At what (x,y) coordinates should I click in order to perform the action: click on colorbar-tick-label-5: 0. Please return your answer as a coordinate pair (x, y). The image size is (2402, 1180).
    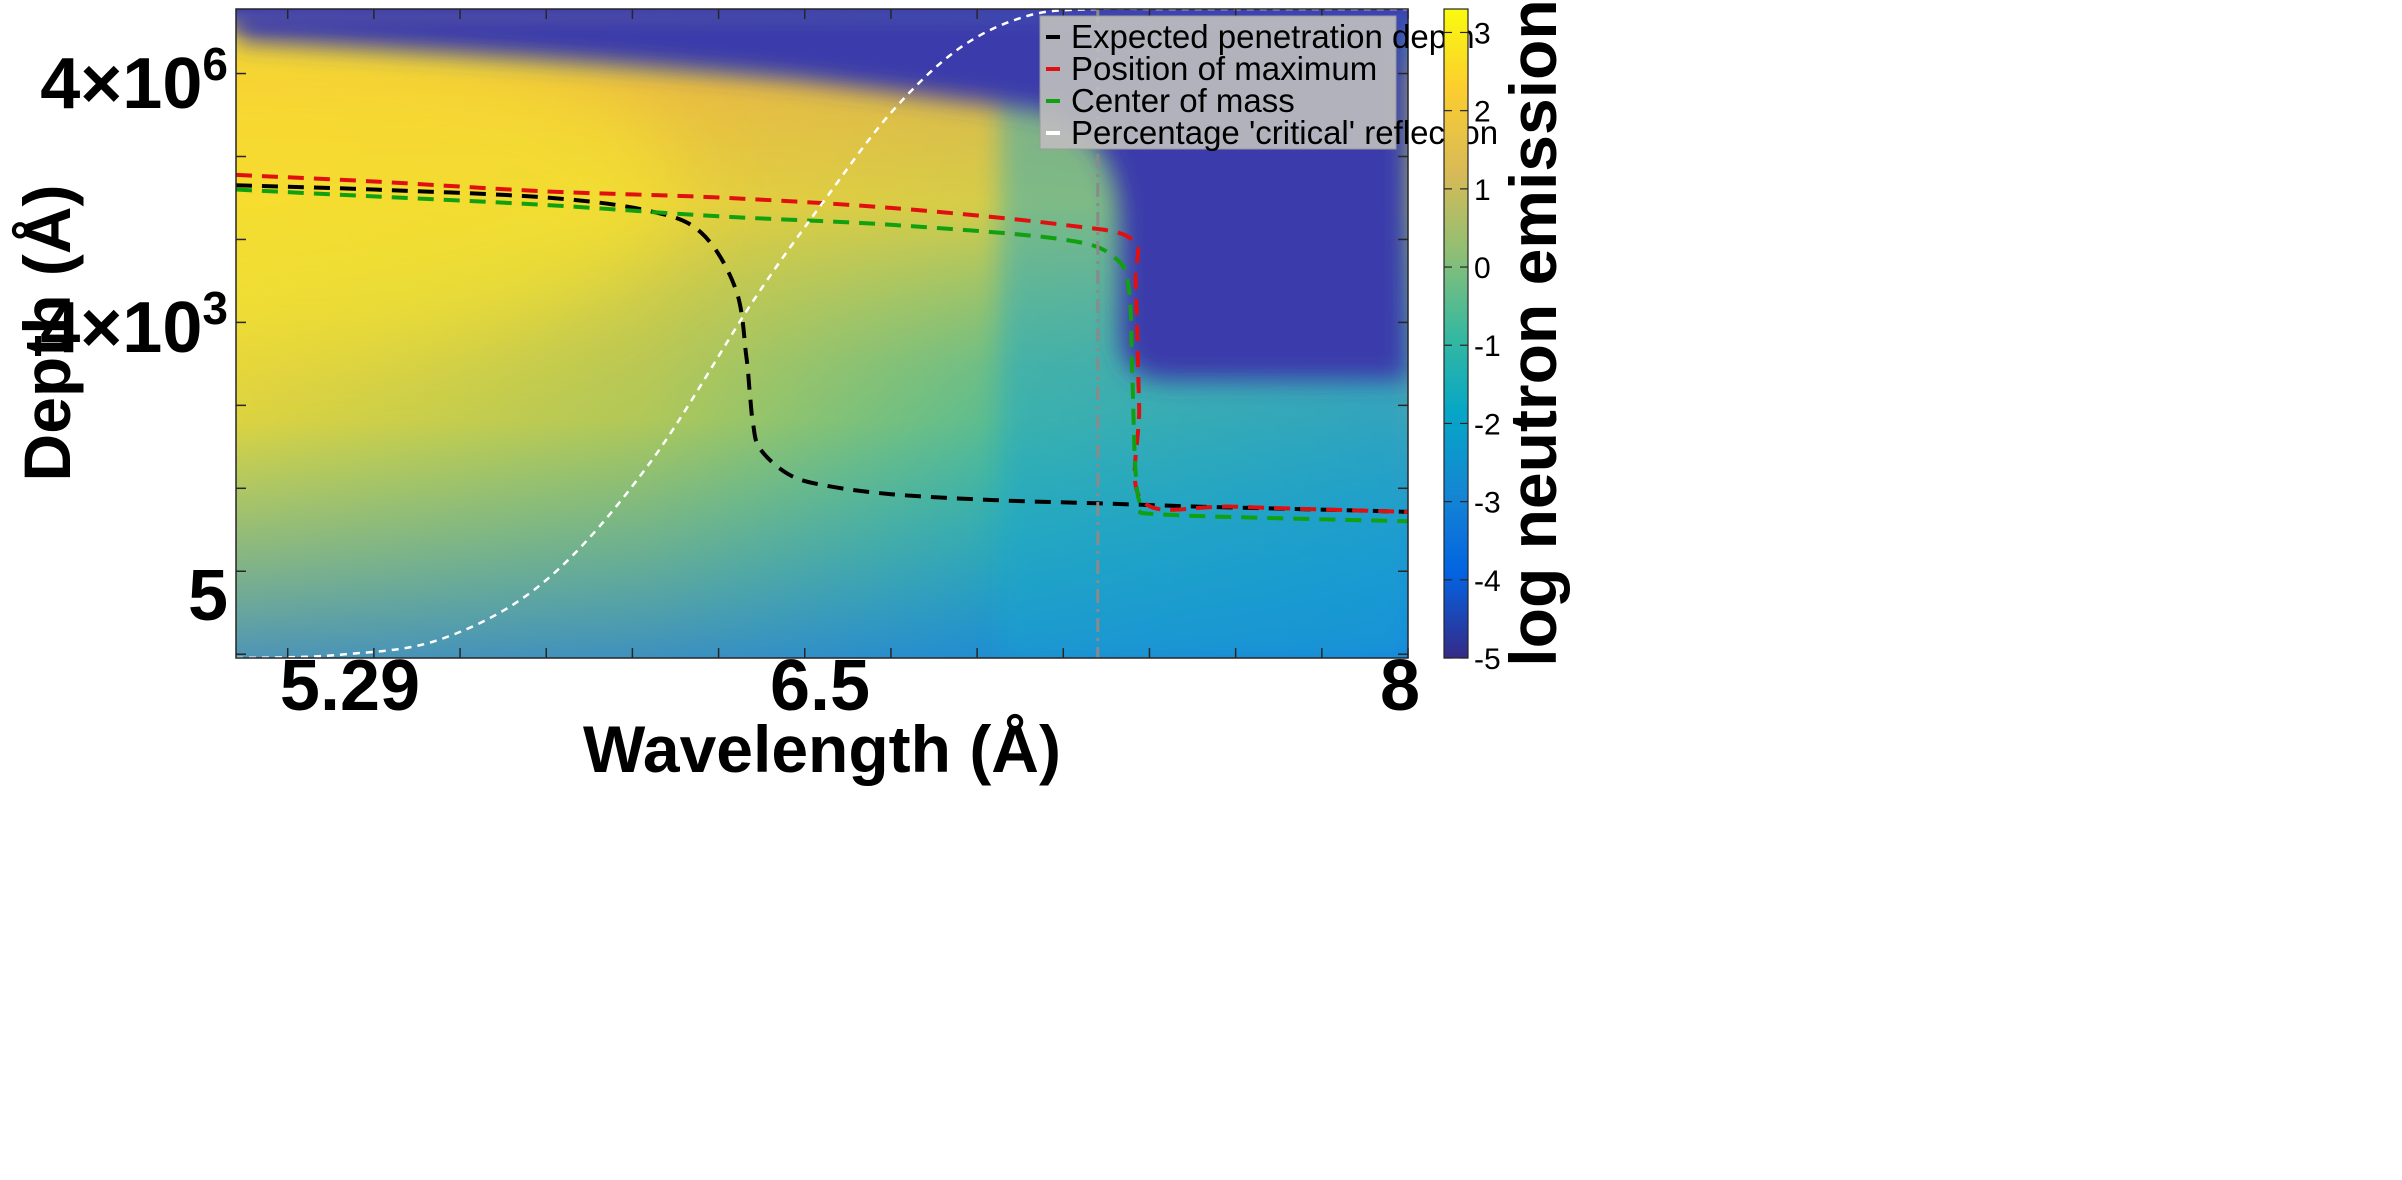
    Looking at the image, I should click on (1482, 268).